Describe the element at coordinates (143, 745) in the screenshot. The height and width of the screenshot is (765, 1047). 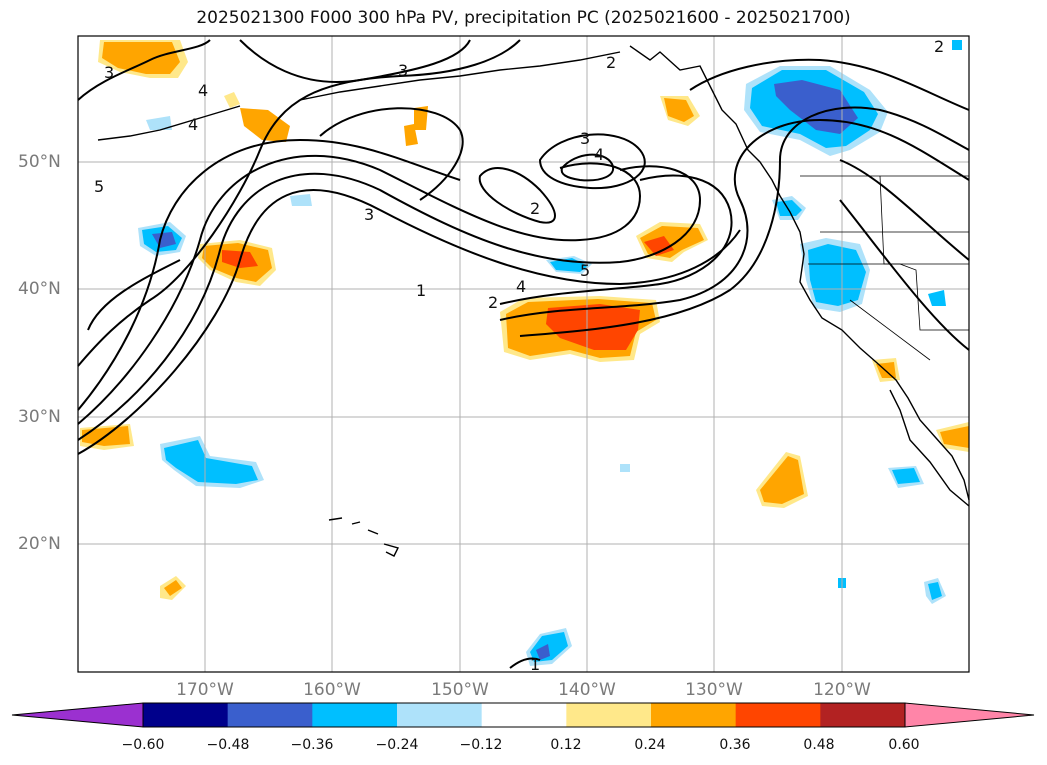
I see `colorbar-tick: −0.60` at that location.